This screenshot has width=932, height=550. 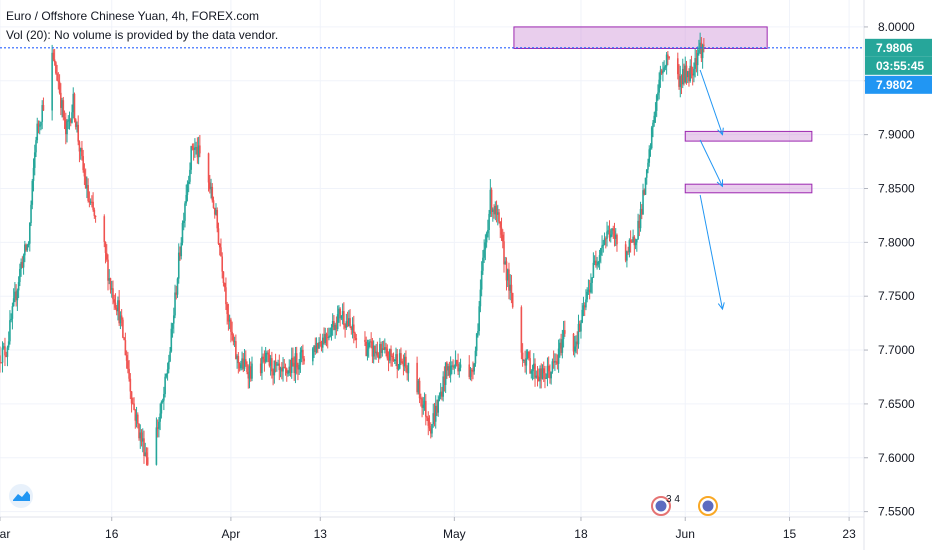 What do you see at coordinates (894, 48) in the screenshot?
I see `last-price-label: 7.9806` at bounding box center [894, 48].